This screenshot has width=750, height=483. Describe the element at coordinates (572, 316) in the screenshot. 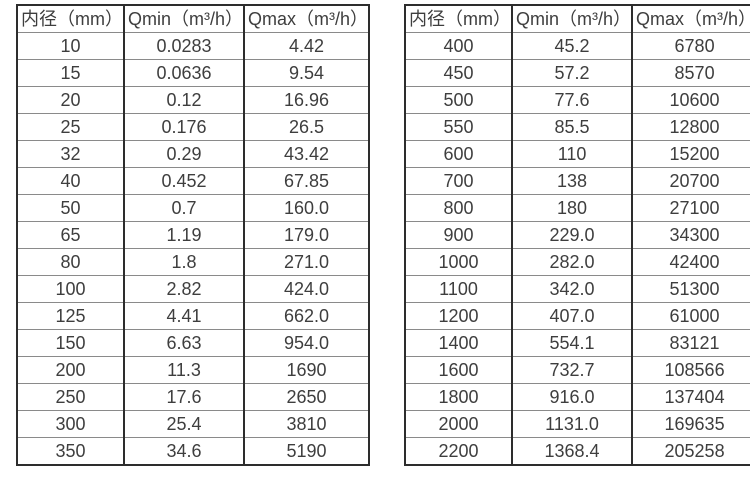

I see `table-cell: 407.0` at that location.